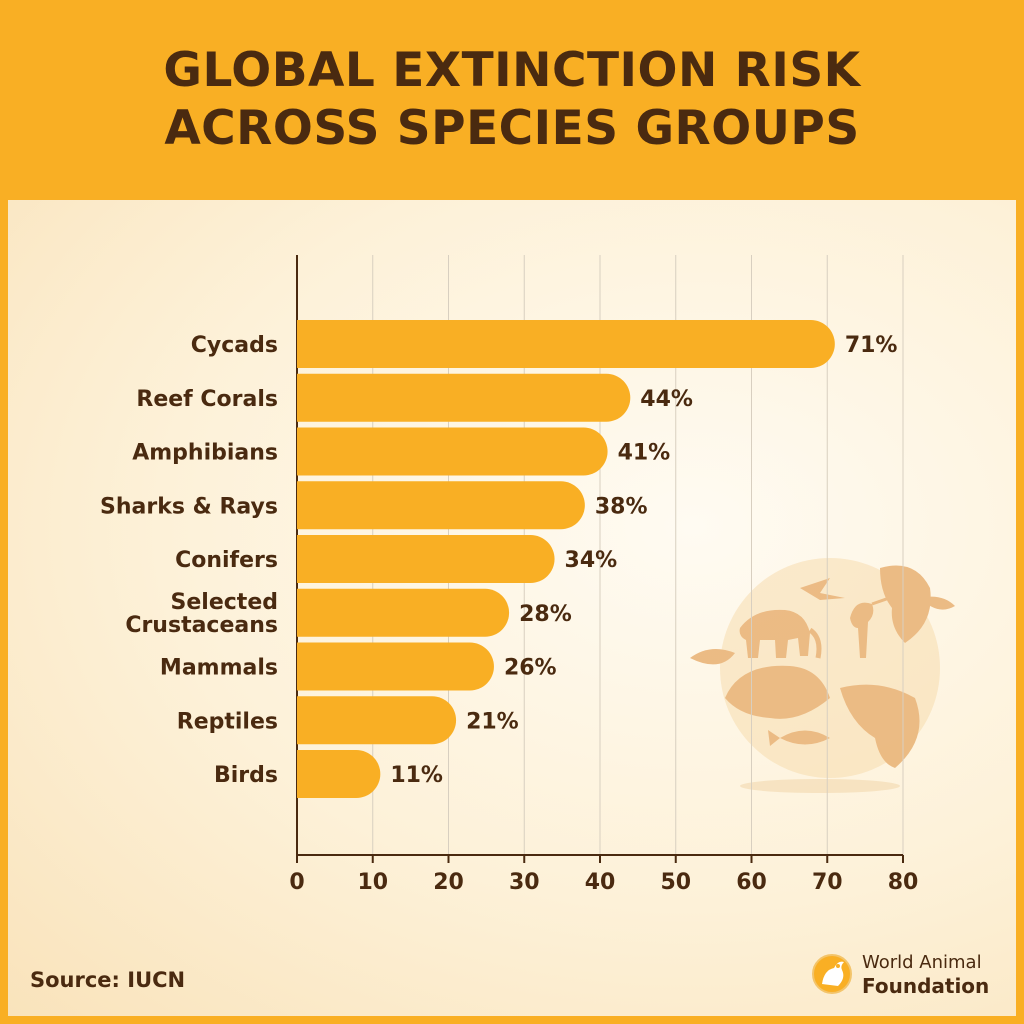 Image resolution: width=1024 pixels, height=1024 pixels. What do you see at coordinates (448, 882) in the screenshot?
I see `x-tick-label: 20` at bounding box center [448, 882].